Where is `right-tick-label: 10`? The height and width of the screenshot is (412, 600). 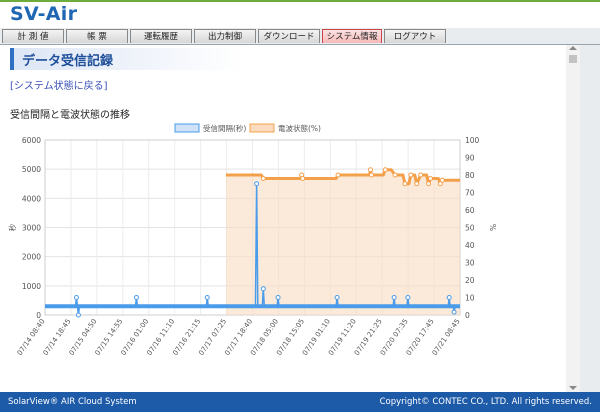 right-tick-label: 10 is located at coordinates (470, 298).